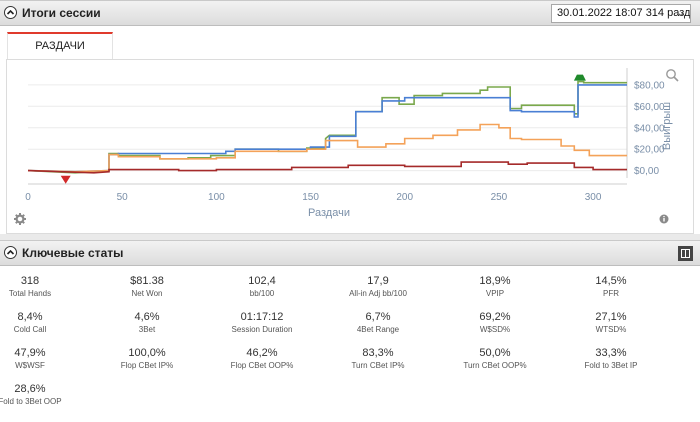 The width and height of the screenshot is (700, 422). I want to click on x-tick-label: 250, so click(499, 197).